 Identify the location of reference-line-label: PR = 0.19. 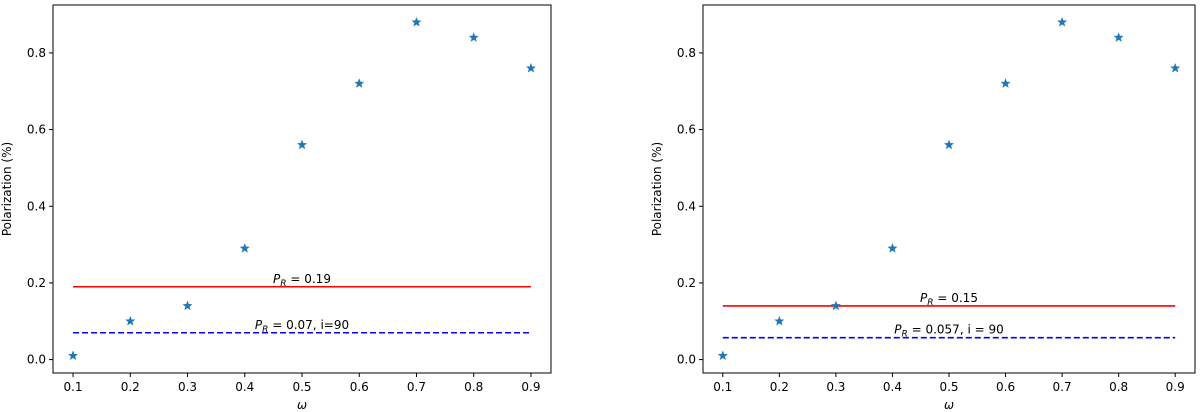
(302, 280).